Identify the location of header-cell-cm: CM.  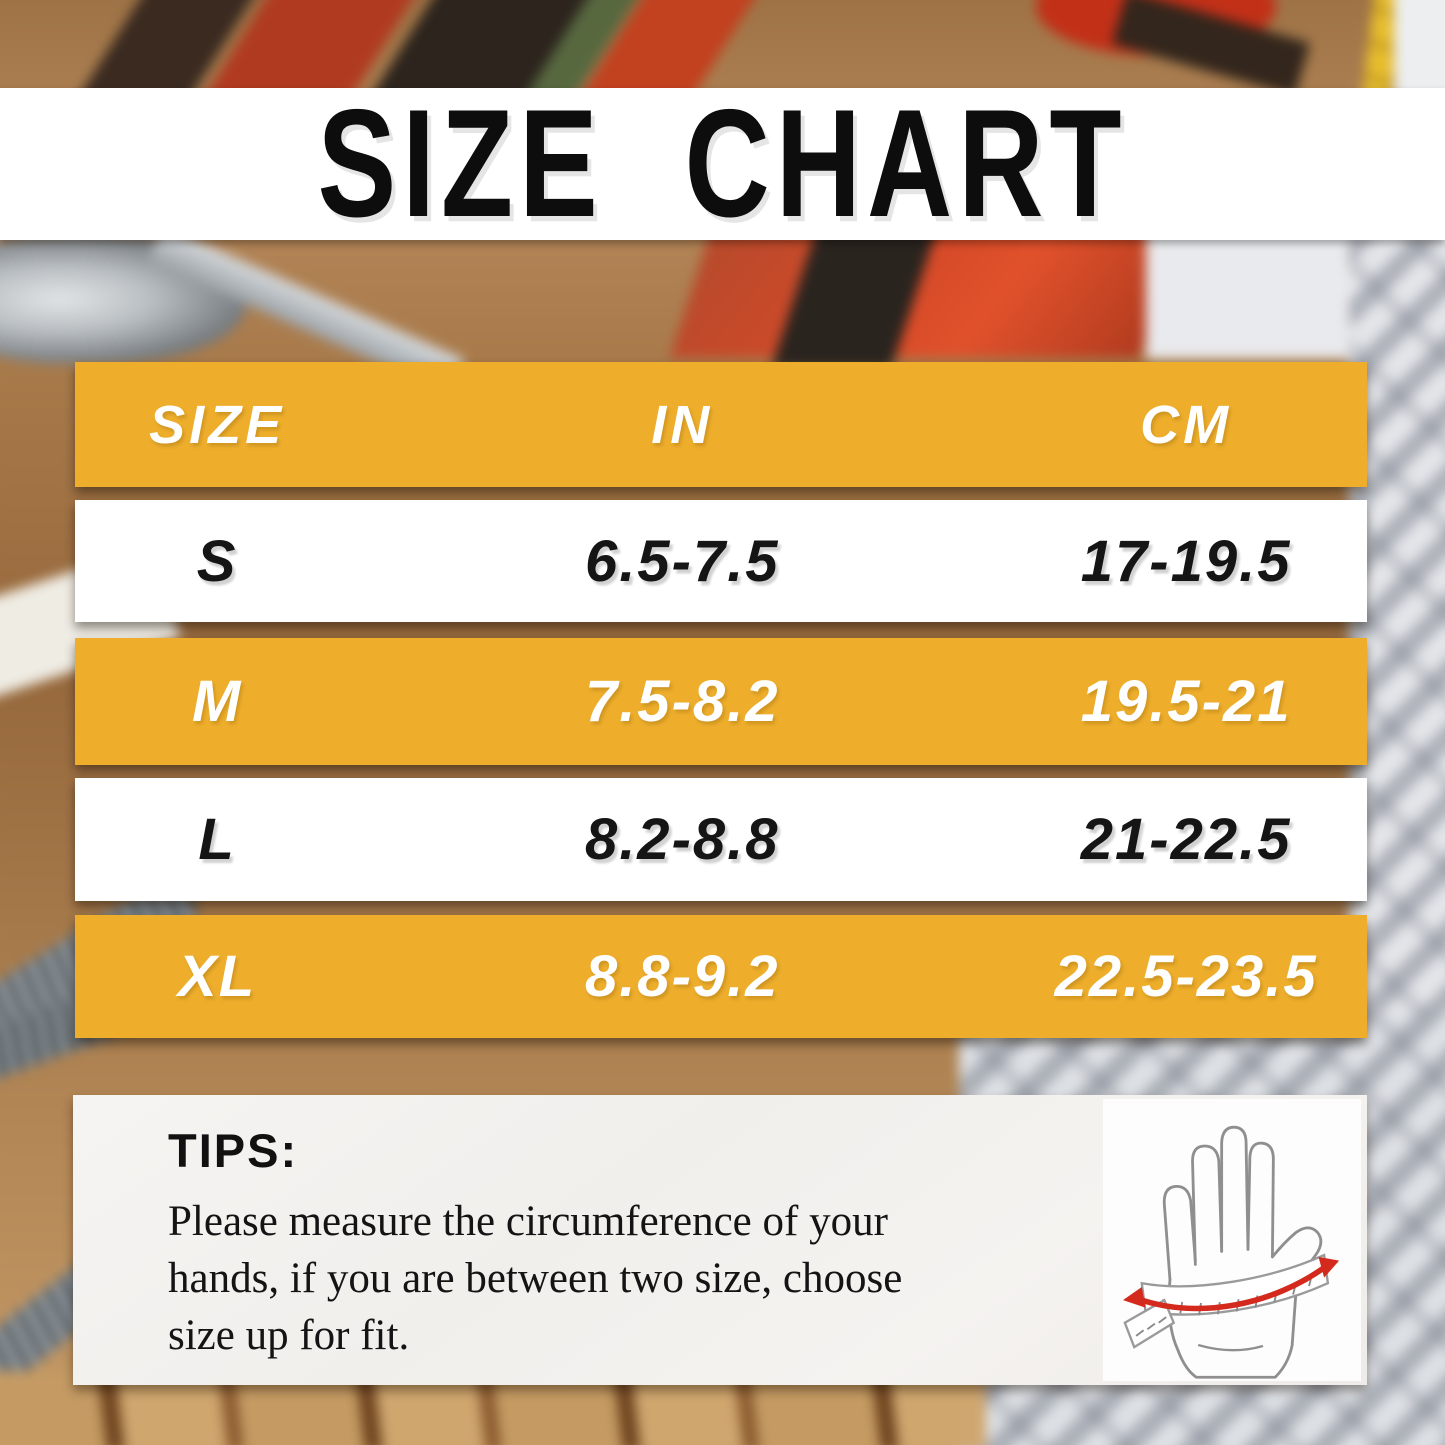
(1186, 424).